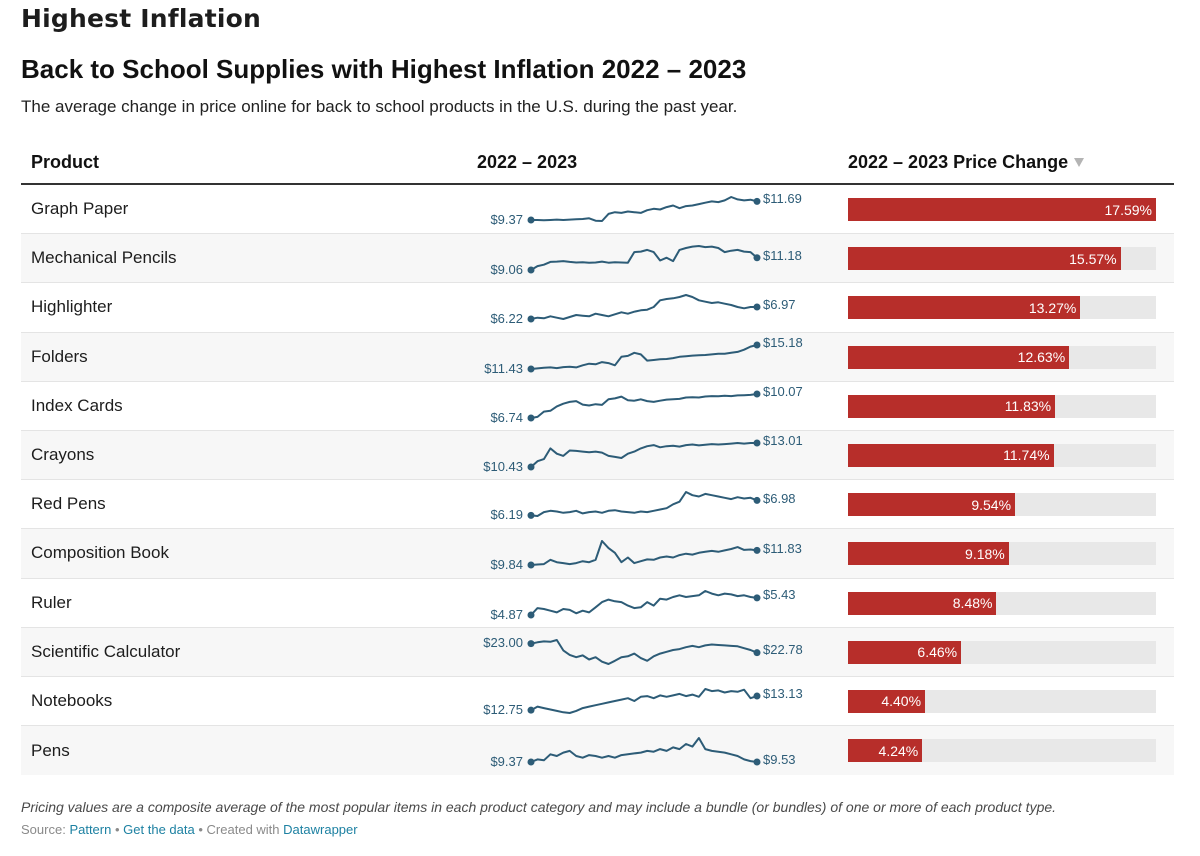 The width and height of the screenshot is (1200, 856). What do you see at coordinates (320, 829) in the screenshot?
I see `datawrapper-link: Datawrapper` at bounding box center [320, 829].